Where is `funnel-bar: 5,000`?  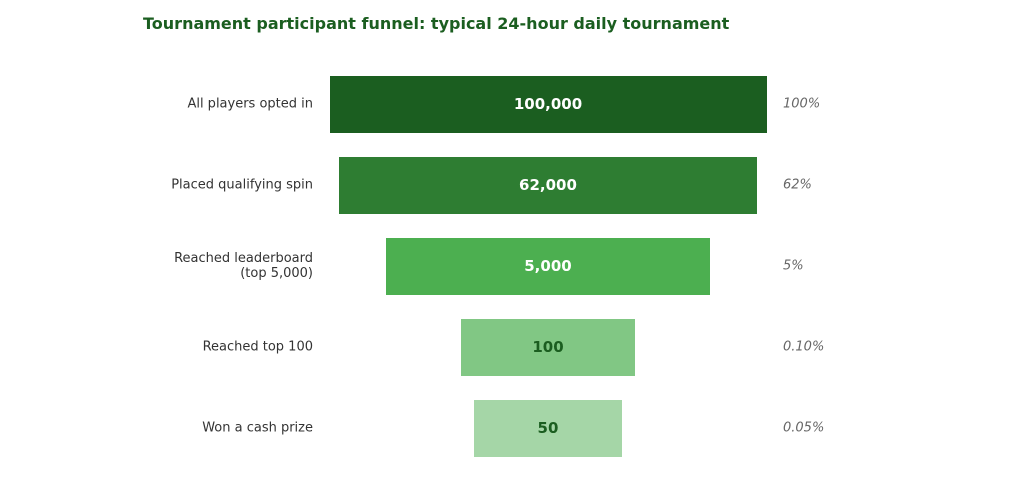
funnel-bar: 5,000 is located at coordinates (548, 266).